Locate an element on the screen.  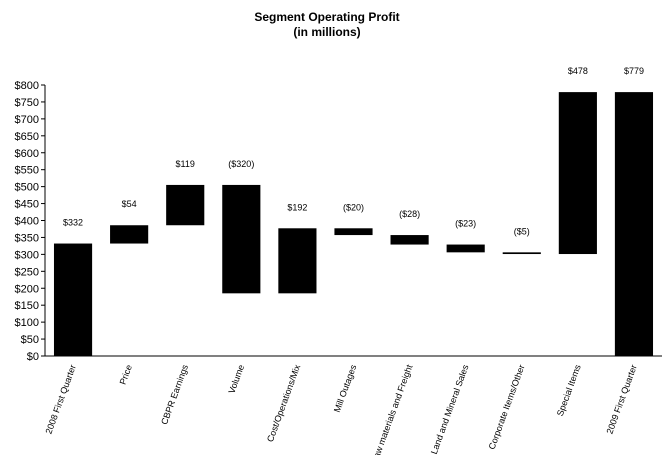
y-tick-label: $200 is located at coordinates (27, 289).